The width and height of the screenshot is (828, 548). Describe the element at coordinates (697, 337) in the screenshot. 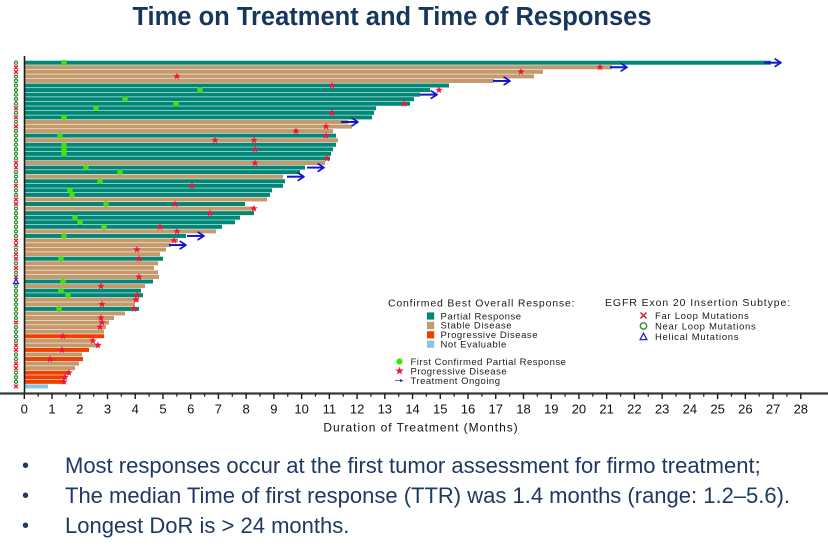

I see `svg-text: Helical Mutations` at that location.